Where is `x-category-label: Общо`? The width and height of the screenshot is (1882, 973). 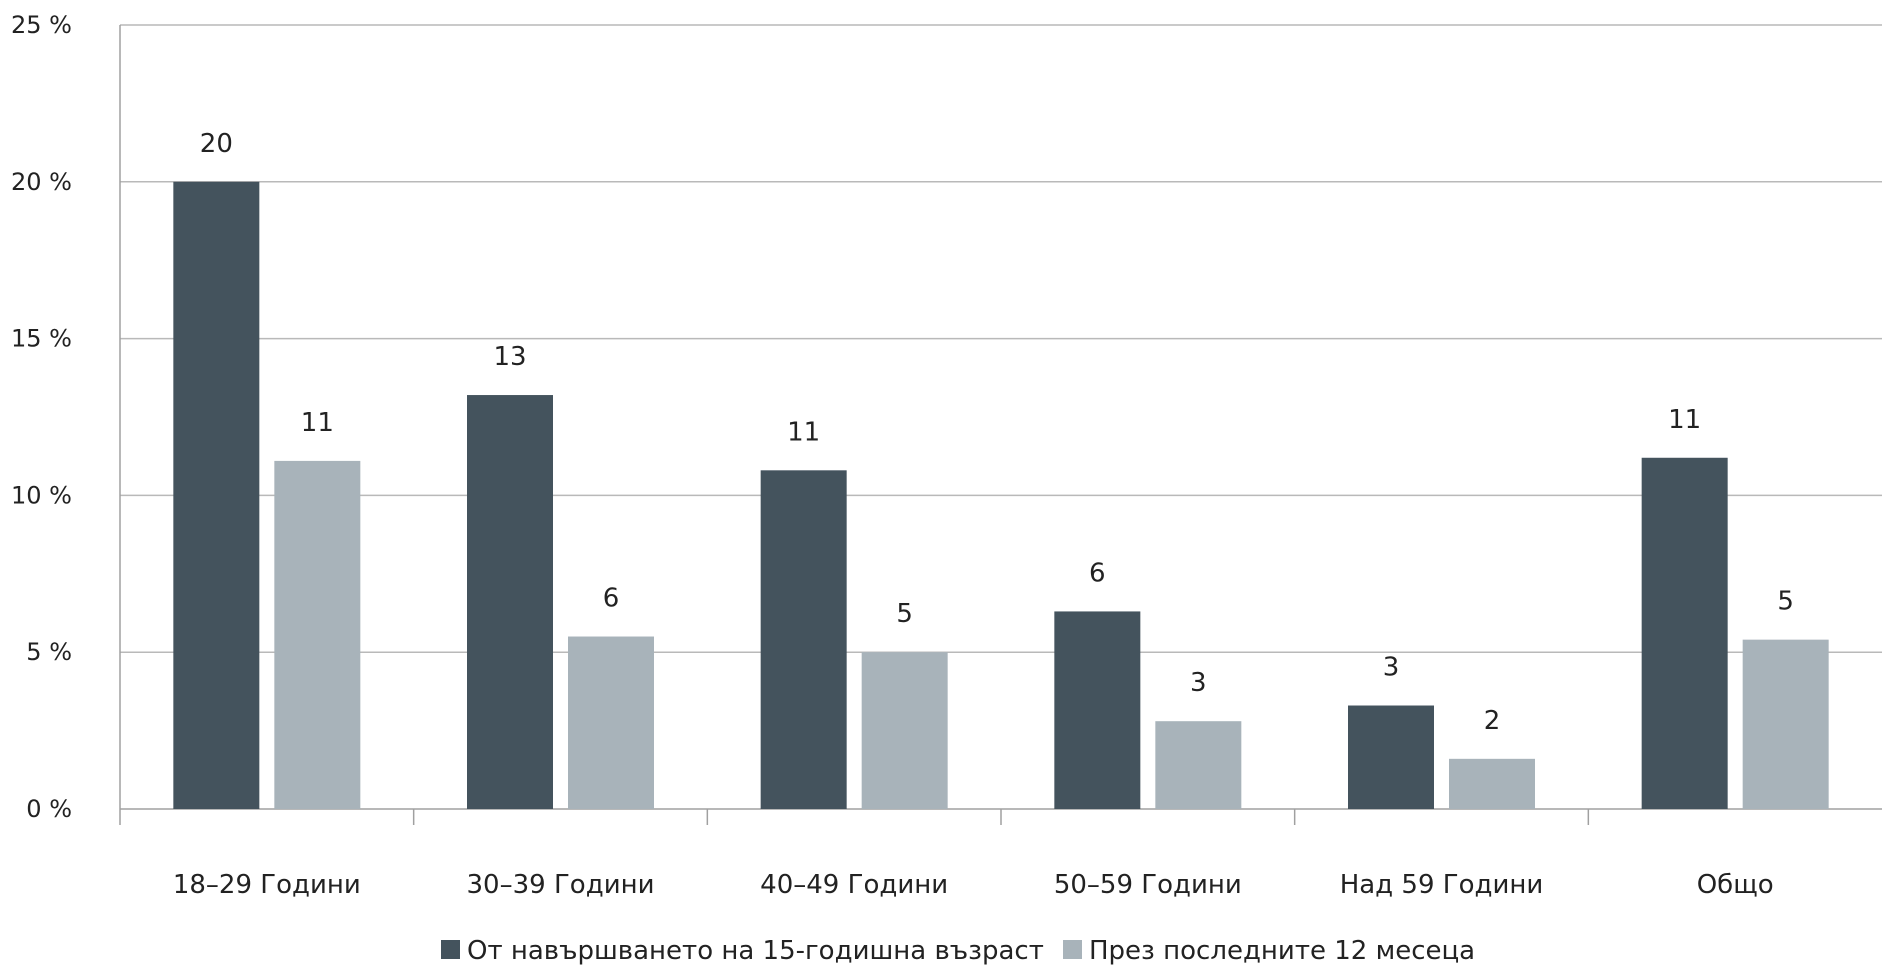 x-category-label: Общо is located at coordinates (1735, 885).